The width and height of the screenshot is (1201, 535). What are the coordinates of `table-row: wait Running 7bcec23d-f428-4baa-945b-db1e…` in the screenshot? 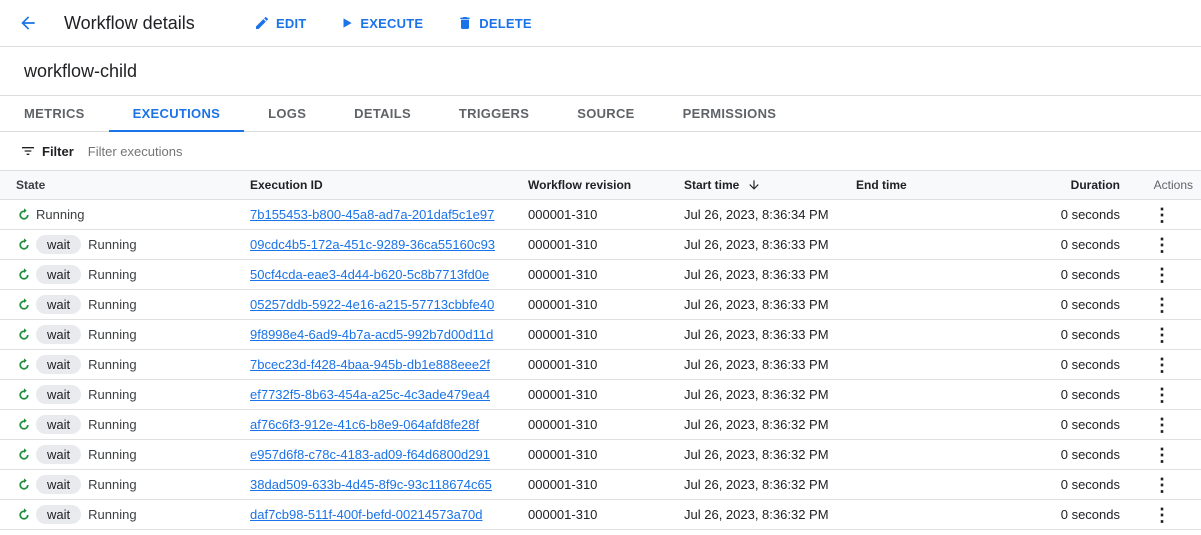 It's located at (600, 365).